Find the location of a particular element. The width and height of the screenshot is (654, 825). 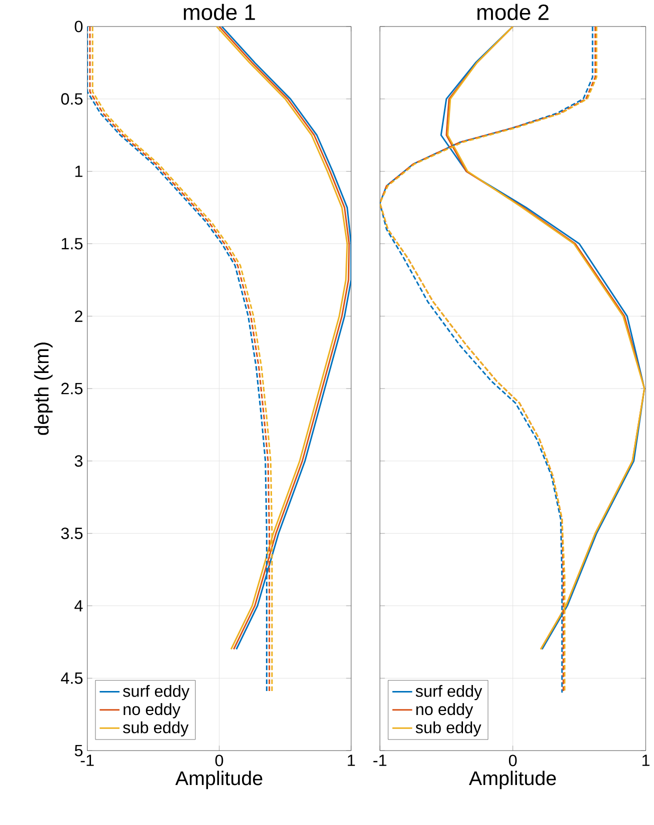

y-tick-label: 1.5 is located at coordinates (72, 244).